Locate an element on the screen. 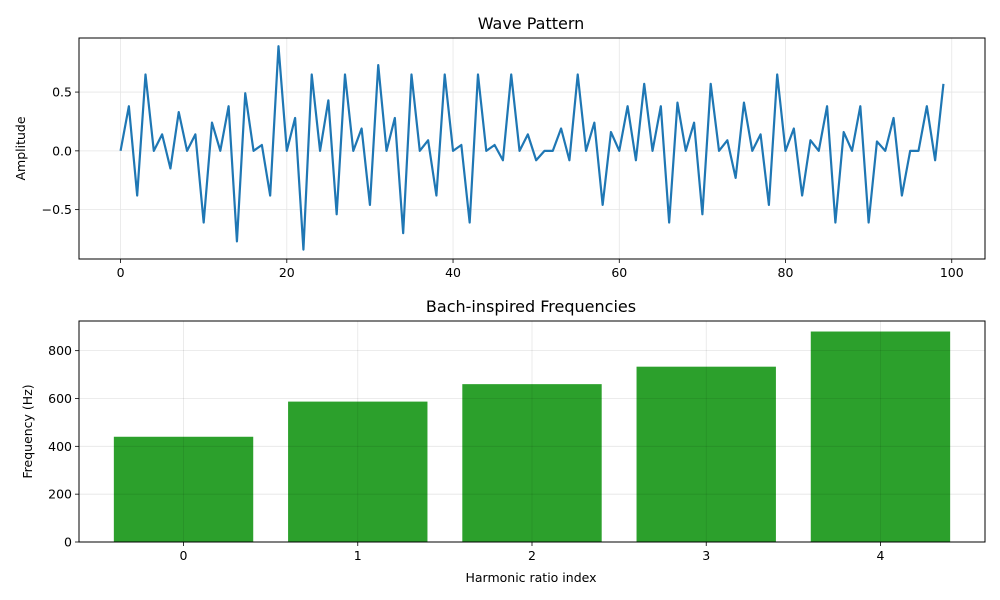  wave-y-tick-label: −0.5 is located at coordinates (57, 209).